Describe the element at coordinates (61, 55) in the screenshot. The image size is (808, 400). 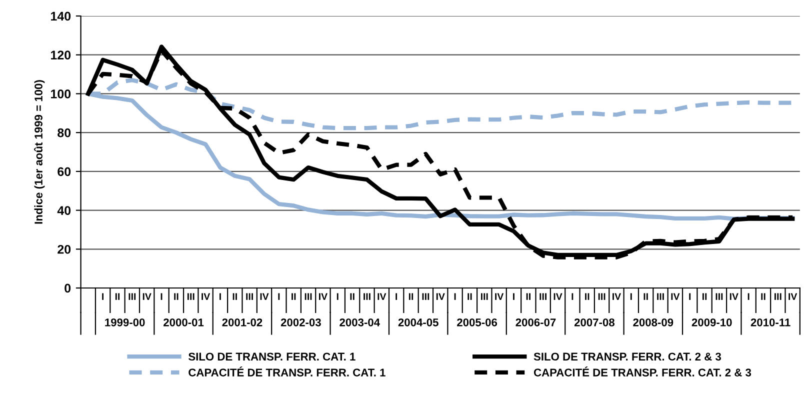
I see `y-tick-label: 120` at that location.